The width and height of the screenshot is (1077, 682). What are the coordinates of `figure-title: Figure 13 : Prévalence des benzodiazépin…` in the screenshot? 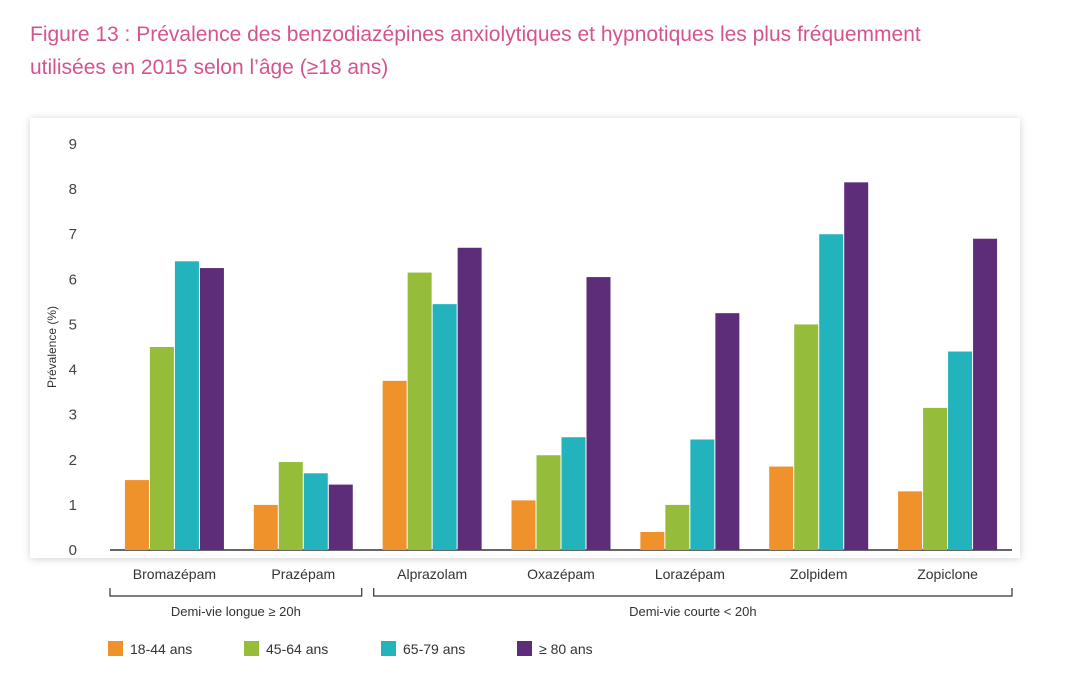 It's located at (530, 51).